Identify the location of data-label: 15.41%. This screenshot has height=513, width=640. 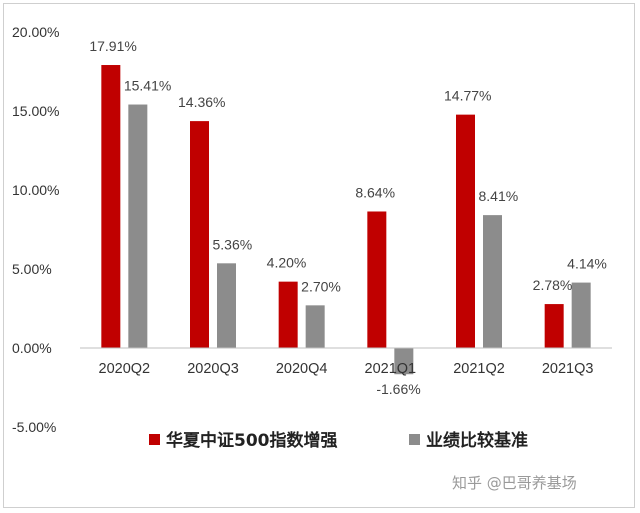
(147, 86).